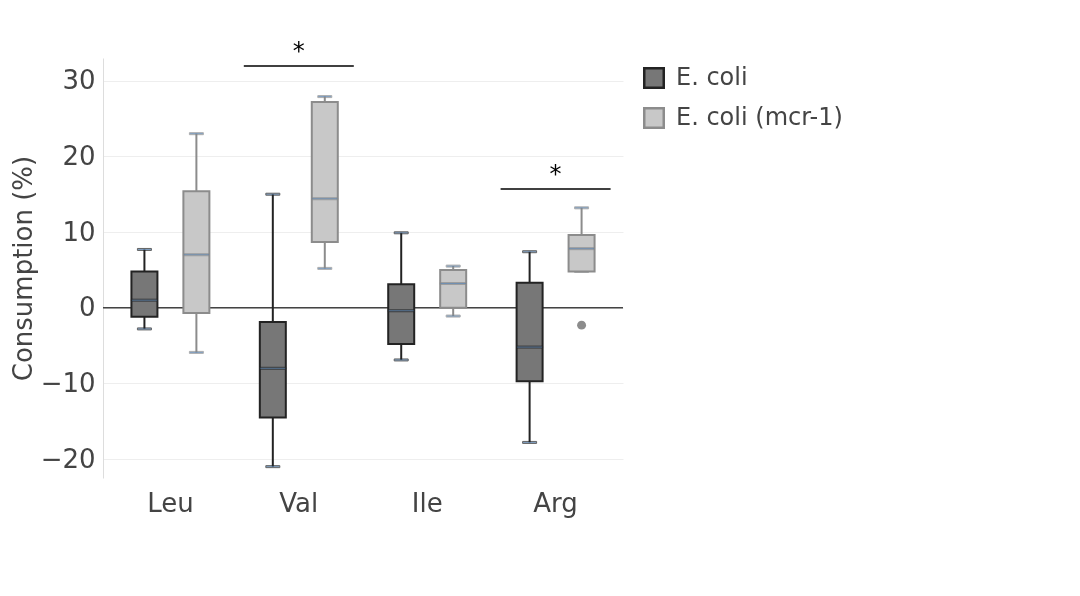  What do you see at coordinates (759, 117) in the screenshot?
I see `legend-label: E. coli (mcr-1)` at bounding box center [759, 117].